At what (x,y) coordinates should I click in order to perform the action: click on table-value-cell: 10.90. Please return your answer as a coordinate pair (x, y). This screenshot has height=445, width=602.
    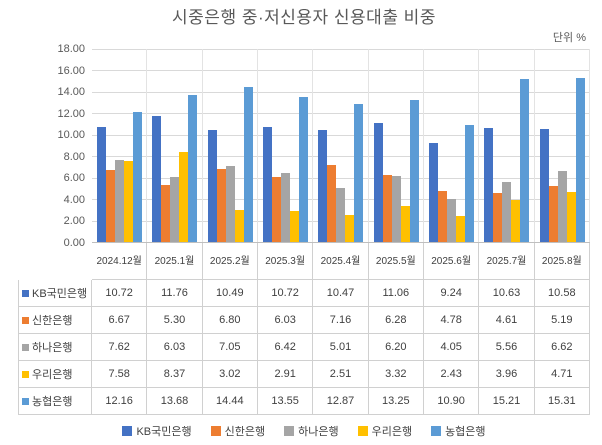
    Looking at the image, I should click on (451, 401).